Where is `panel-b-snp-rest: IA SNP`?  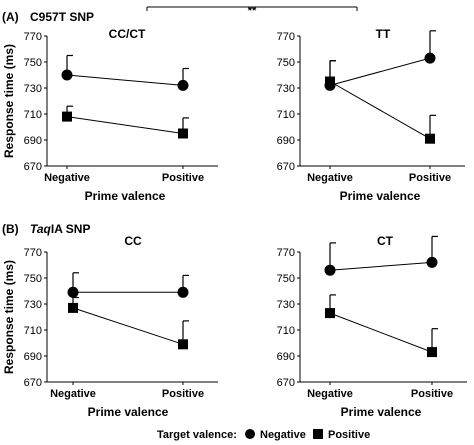 panel-b-snp-rest: IA SNP is located at coordinates (71, 229).